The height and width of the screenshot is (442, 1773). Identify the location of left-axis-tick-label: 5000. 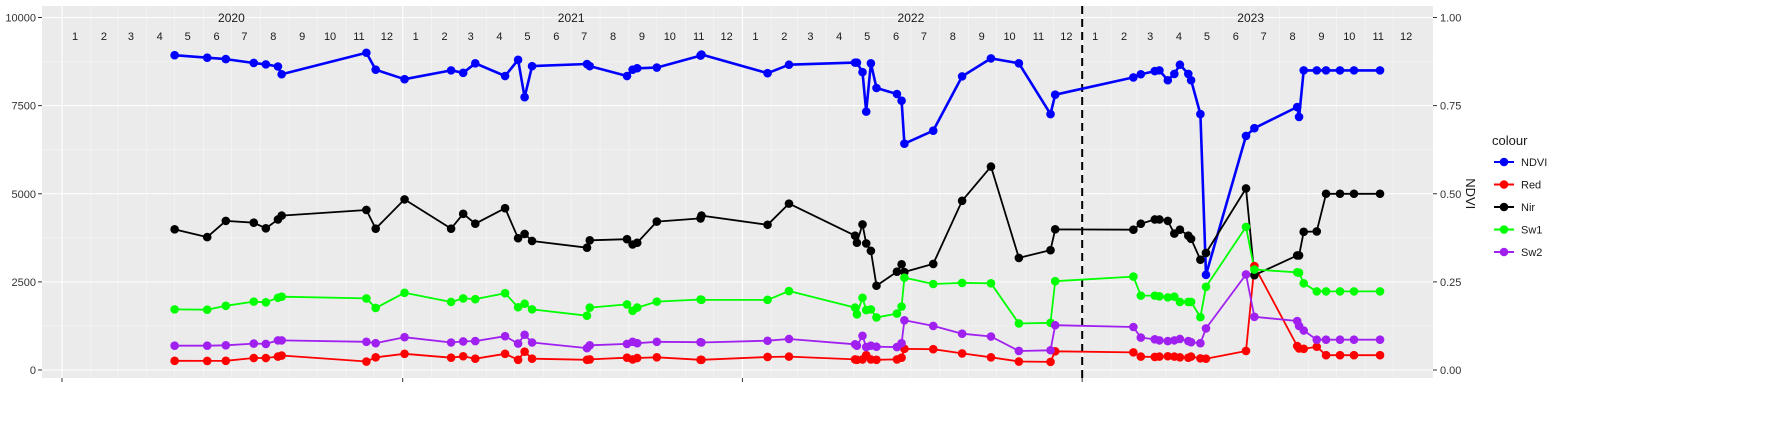
(24, 195).